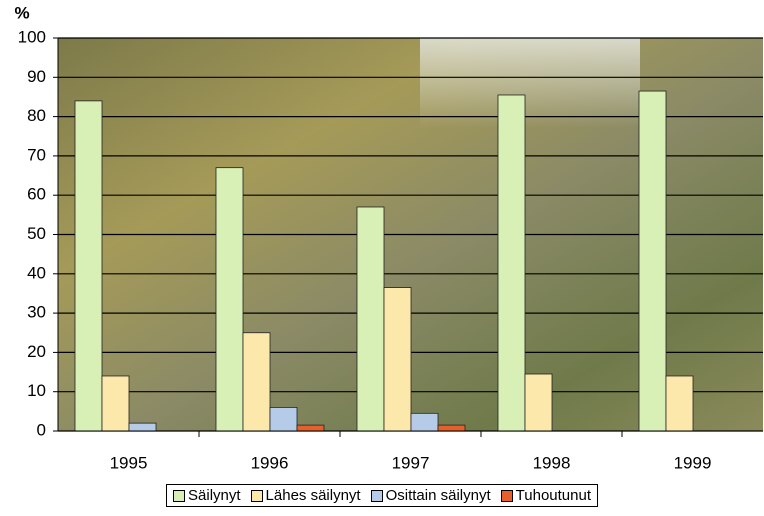  What do you see at coordinates (36, 194) in the screenshot?
I see `y-tick-label: 60` at bounding box center [36, 194].